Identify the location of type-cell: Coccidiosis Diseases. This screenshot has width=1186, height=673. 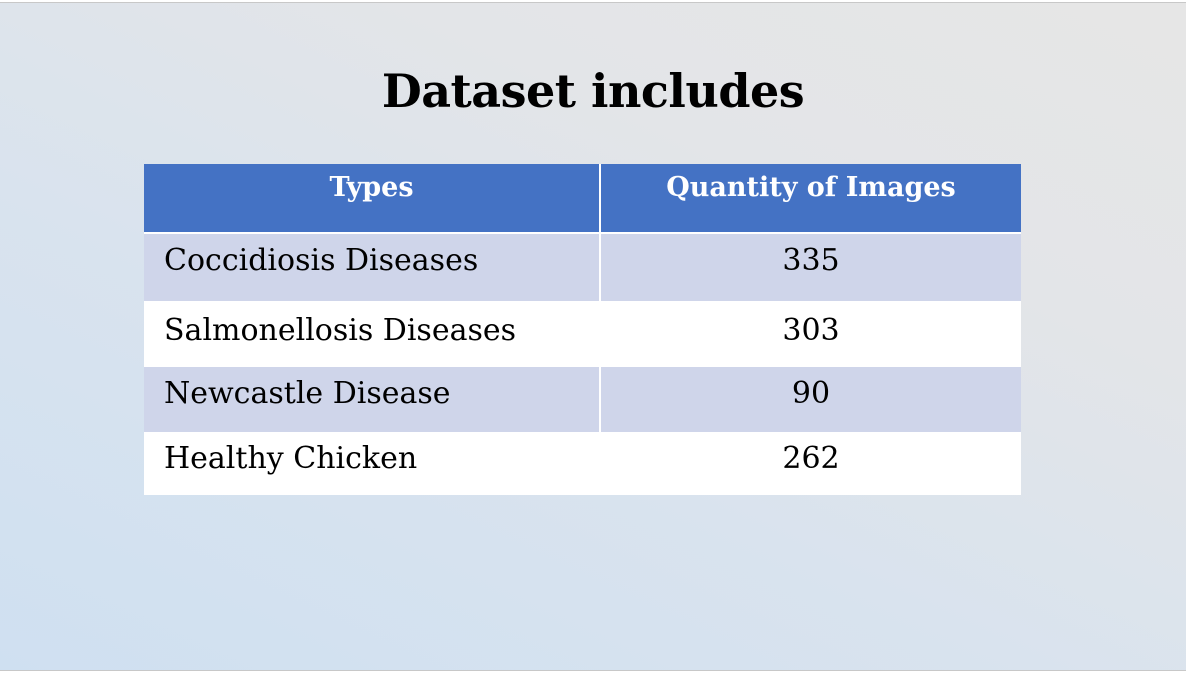
(372, 268).